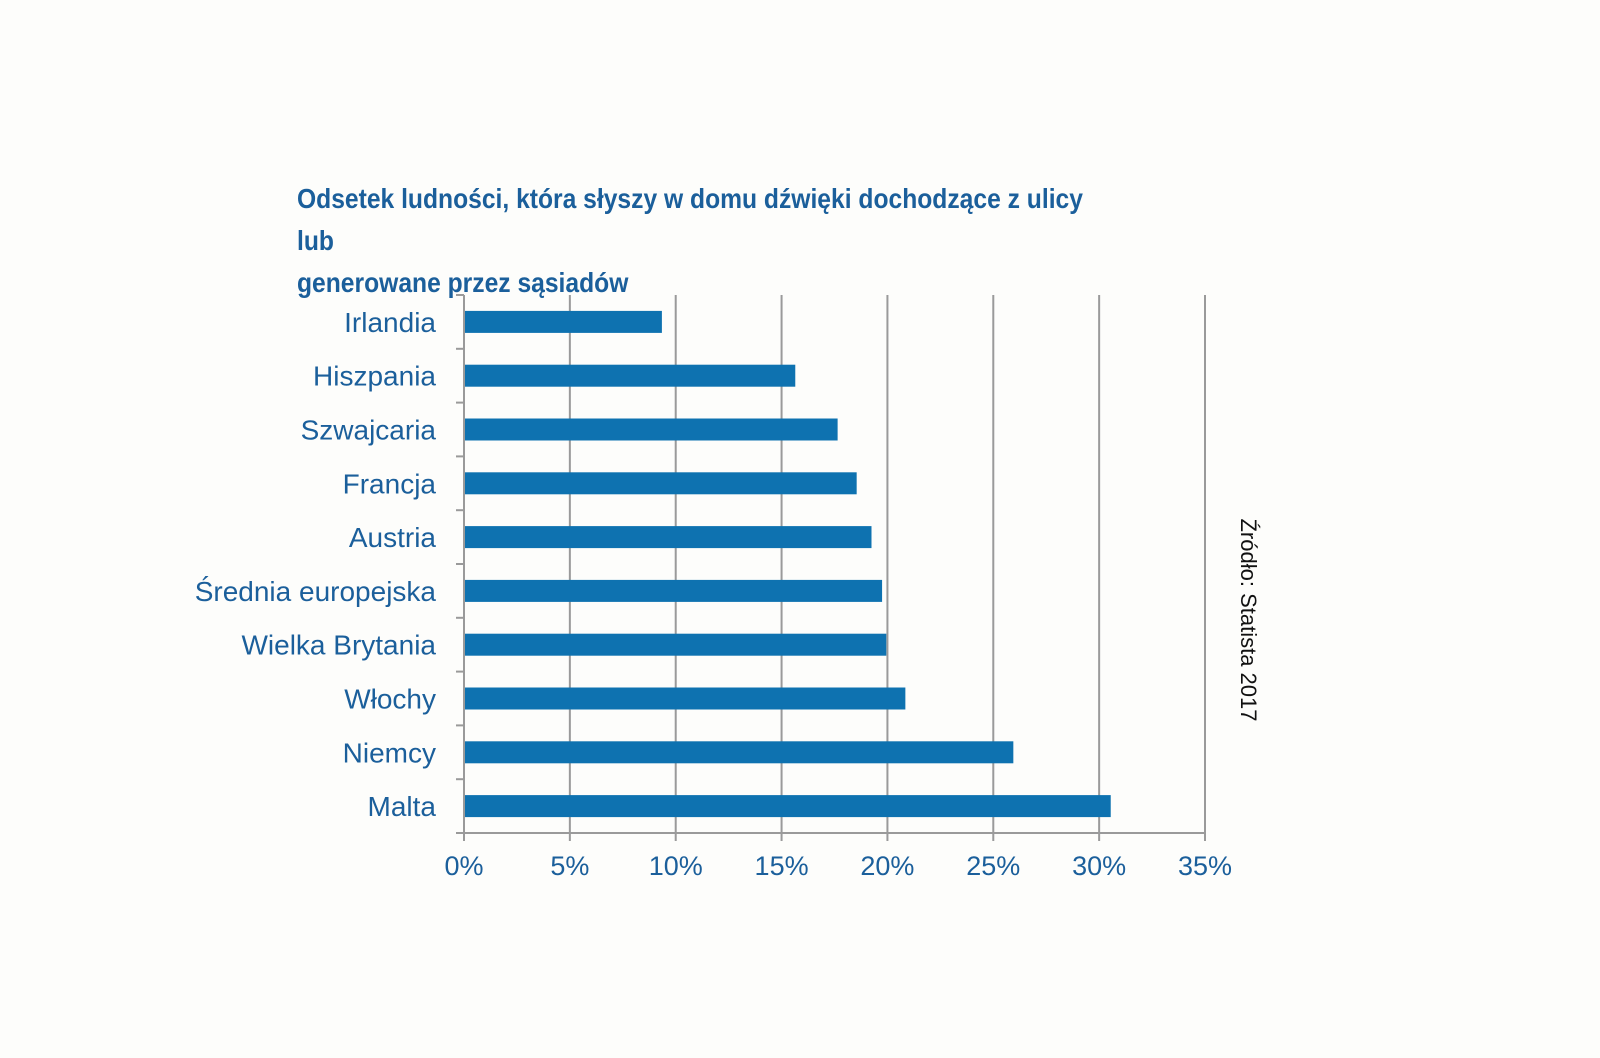 The image size is (1600, 1058). What do you see at coordinates (463, 866) in the screenshot?
I see `x-tick-label-0: 0%` at bounding box center [463, 866].